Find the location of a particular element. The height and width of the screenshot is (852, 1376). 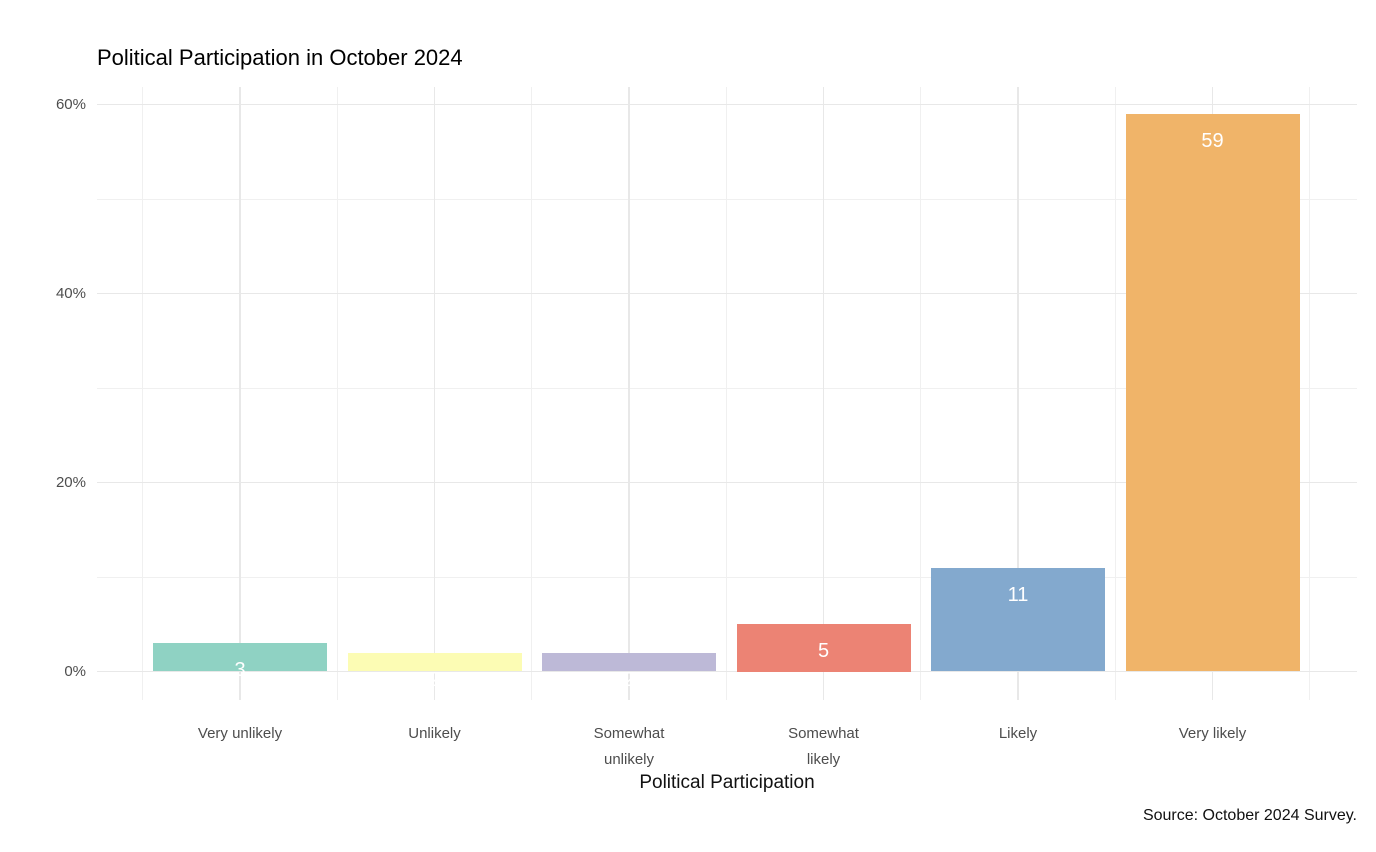

bar-very-unlikely is located at coordinates (240, 657).